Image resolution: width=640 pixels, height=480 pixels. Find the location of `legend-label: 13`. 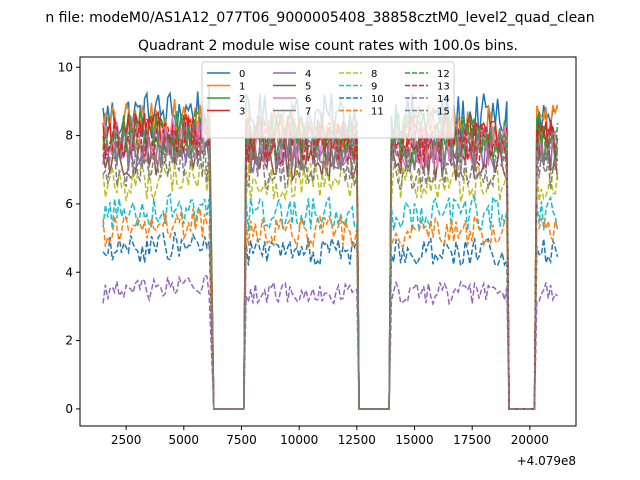

legend-label: 13 is located at coordinates (443, 87).